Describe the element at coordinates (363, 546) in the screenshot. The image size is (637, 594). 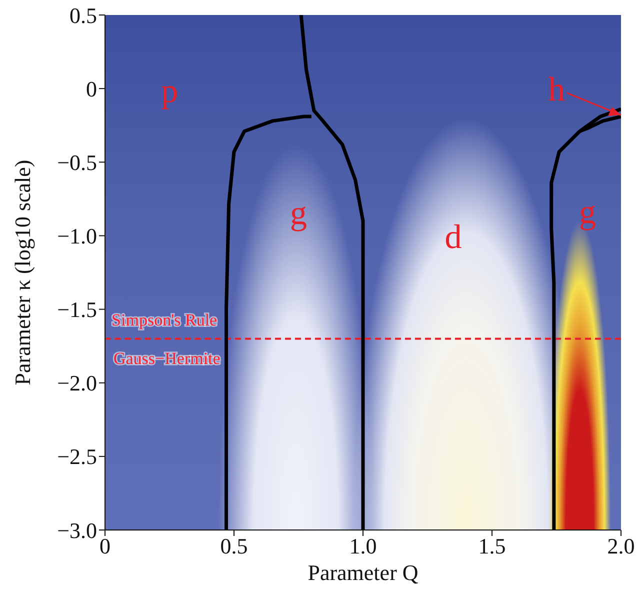
I see `x-tick-label: 1.0` at that location.